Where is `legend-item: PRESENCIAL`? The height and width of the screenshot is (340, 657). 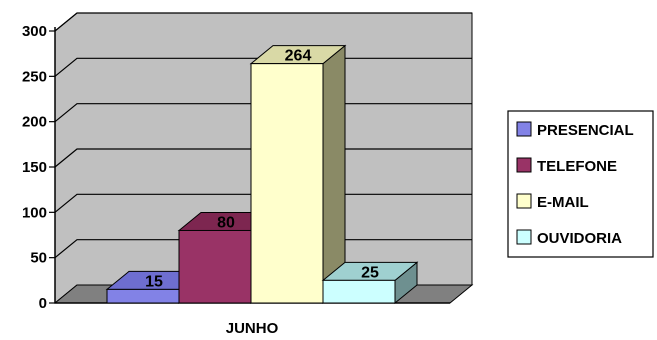
legend-item: PRESENCIAL is located at coordinates (575, 130).